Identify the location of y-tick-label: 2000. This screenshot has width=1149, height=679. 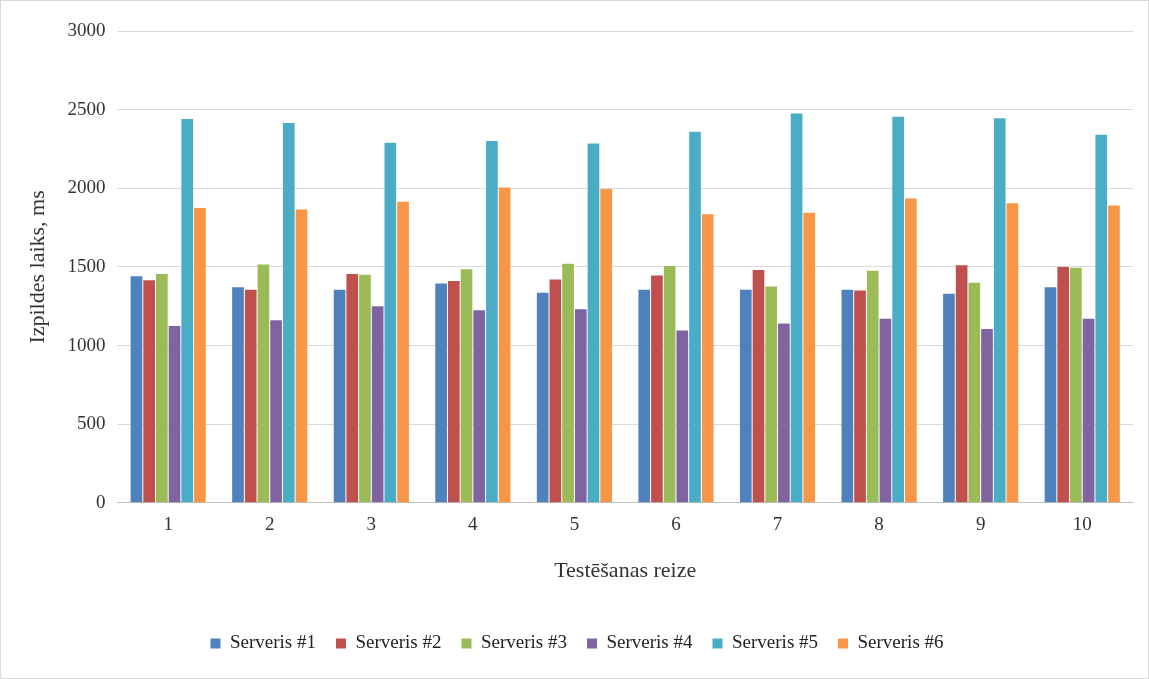
(86, 187).